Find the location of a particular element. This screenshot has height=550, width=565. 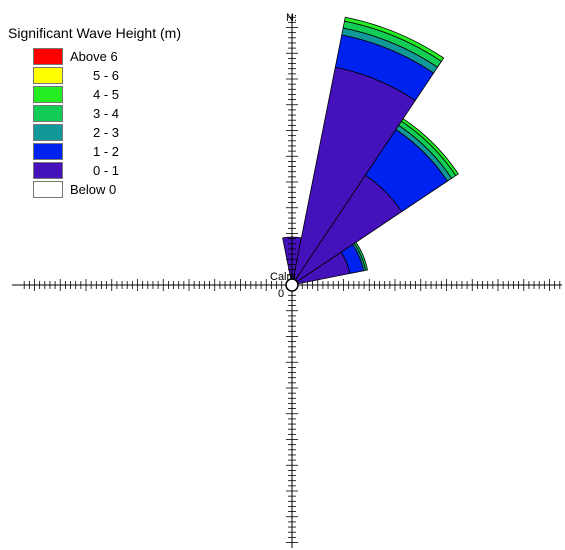

calm-label: Calm is located at coordinates (283, 277).